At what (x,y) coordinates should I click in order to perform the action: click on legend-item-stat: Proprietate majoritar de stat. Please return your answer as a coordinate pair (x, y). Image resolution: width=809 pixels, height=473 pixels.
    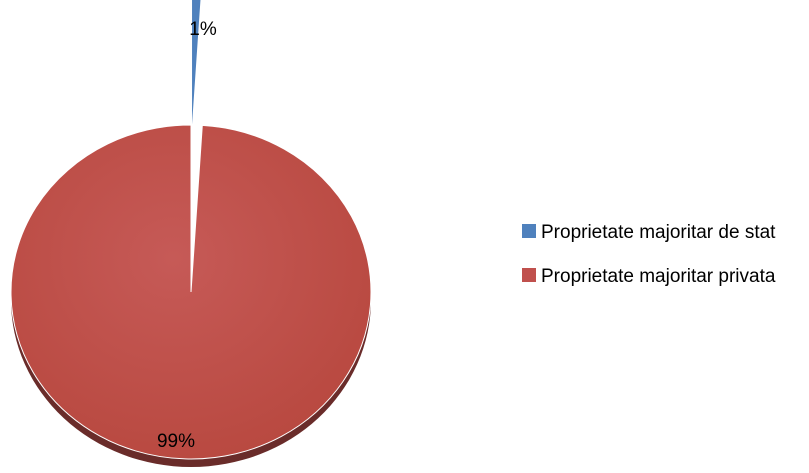
    Looking at the image, I should click on (664, 232).